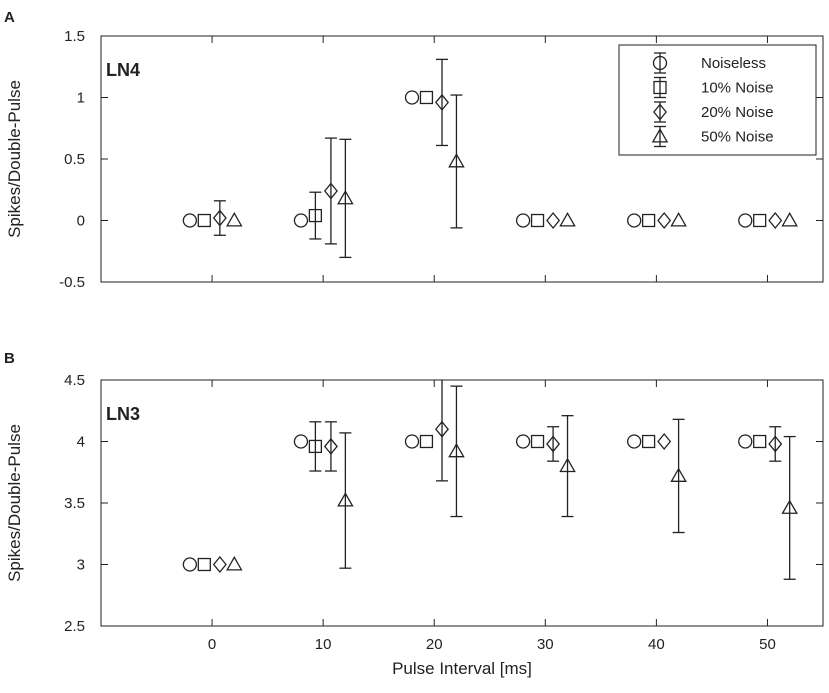  Describe the element at coordinates (74, 380) in the screenshot. I see `panel-b-y-tick-label: 4.5` at that location.